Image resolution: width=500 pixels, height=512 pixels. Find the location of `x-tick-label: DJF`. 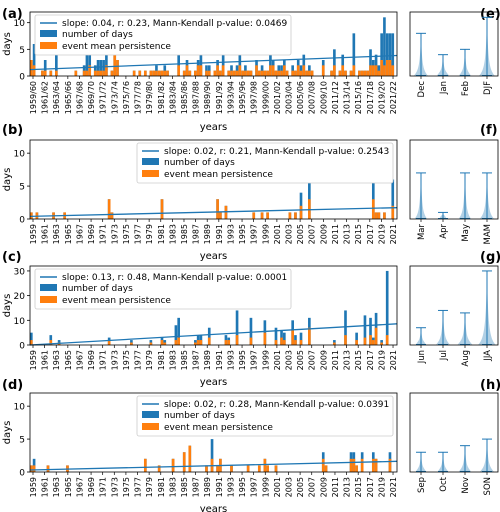

x-tick-label: DJF is located at coordinates (488, 88).